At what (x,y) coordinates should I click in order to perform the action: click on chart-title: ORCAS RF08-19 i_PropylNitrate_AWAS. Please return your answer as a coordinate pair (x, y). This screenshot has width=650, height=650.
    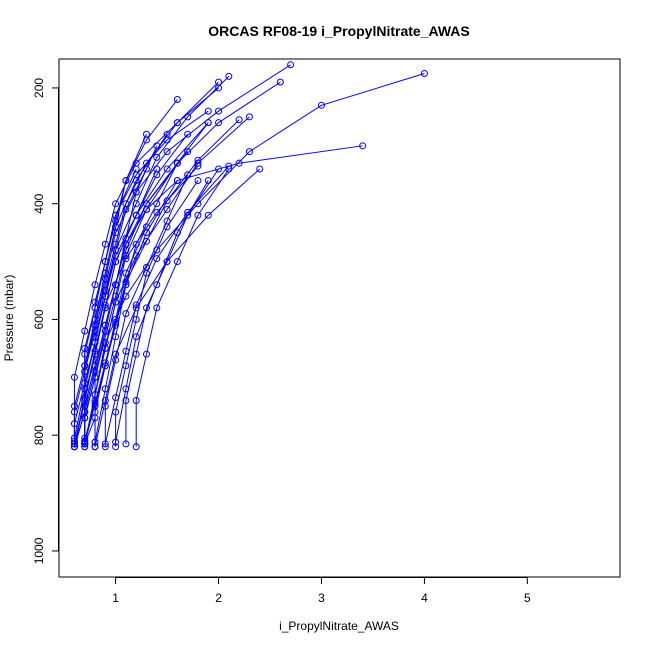
    Looking at the image, I should click on (338, 31).